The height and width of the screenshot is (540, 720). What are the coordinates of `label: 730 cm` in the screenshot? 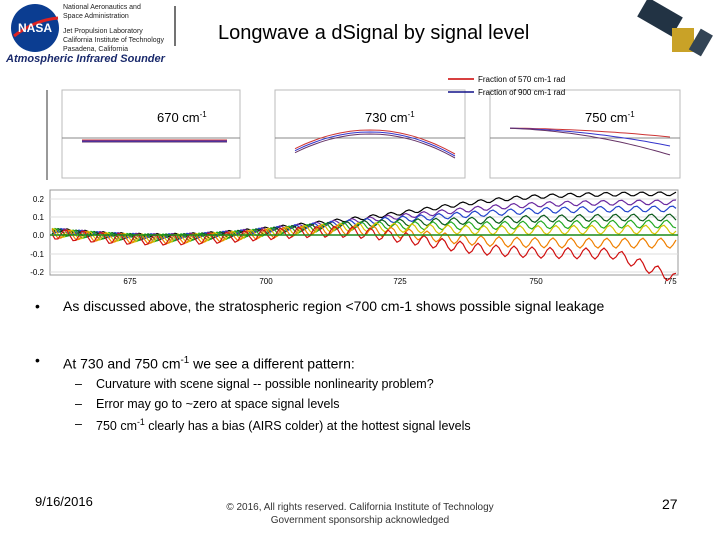 It's located at (386, 117).